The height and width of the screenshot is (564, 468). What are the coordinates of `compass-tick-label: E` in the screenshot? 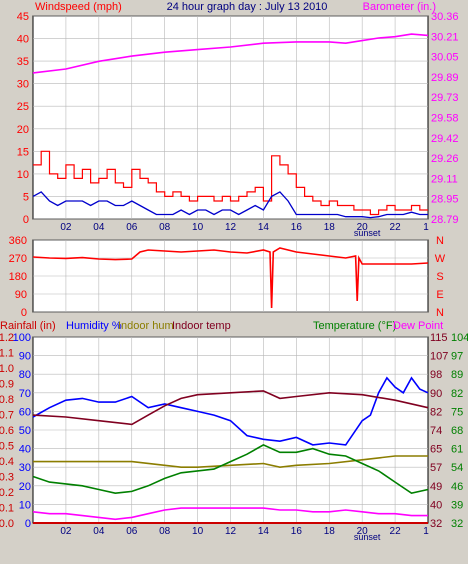 It's located at (439, 295).